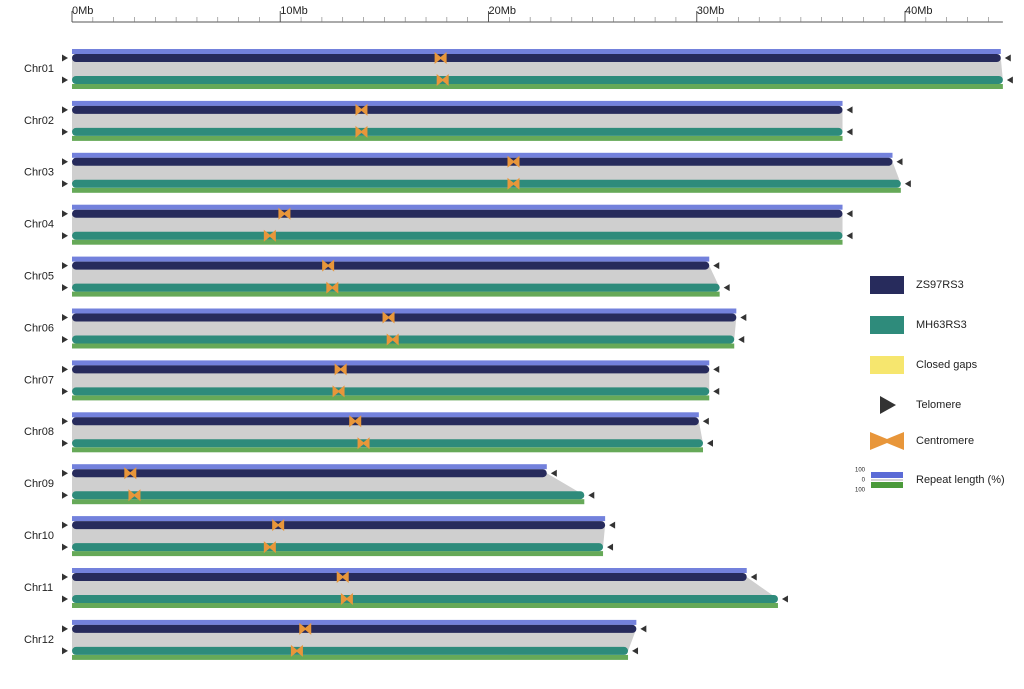  Describe the element at coordinates (39, 328) in the screenshot. I see `chromosome-label: Chr06` at that location.